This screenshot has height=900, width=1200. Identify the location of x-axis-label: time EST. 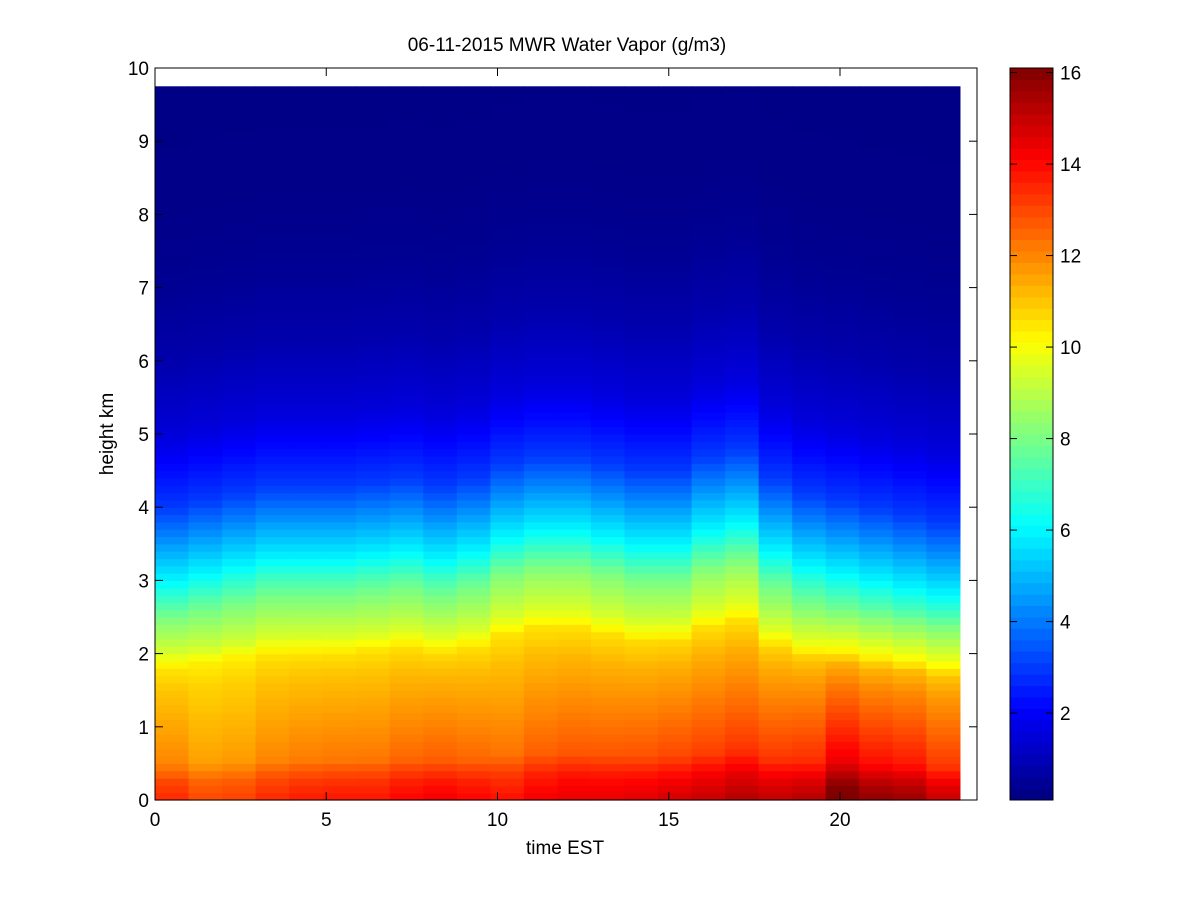
(565, 848).